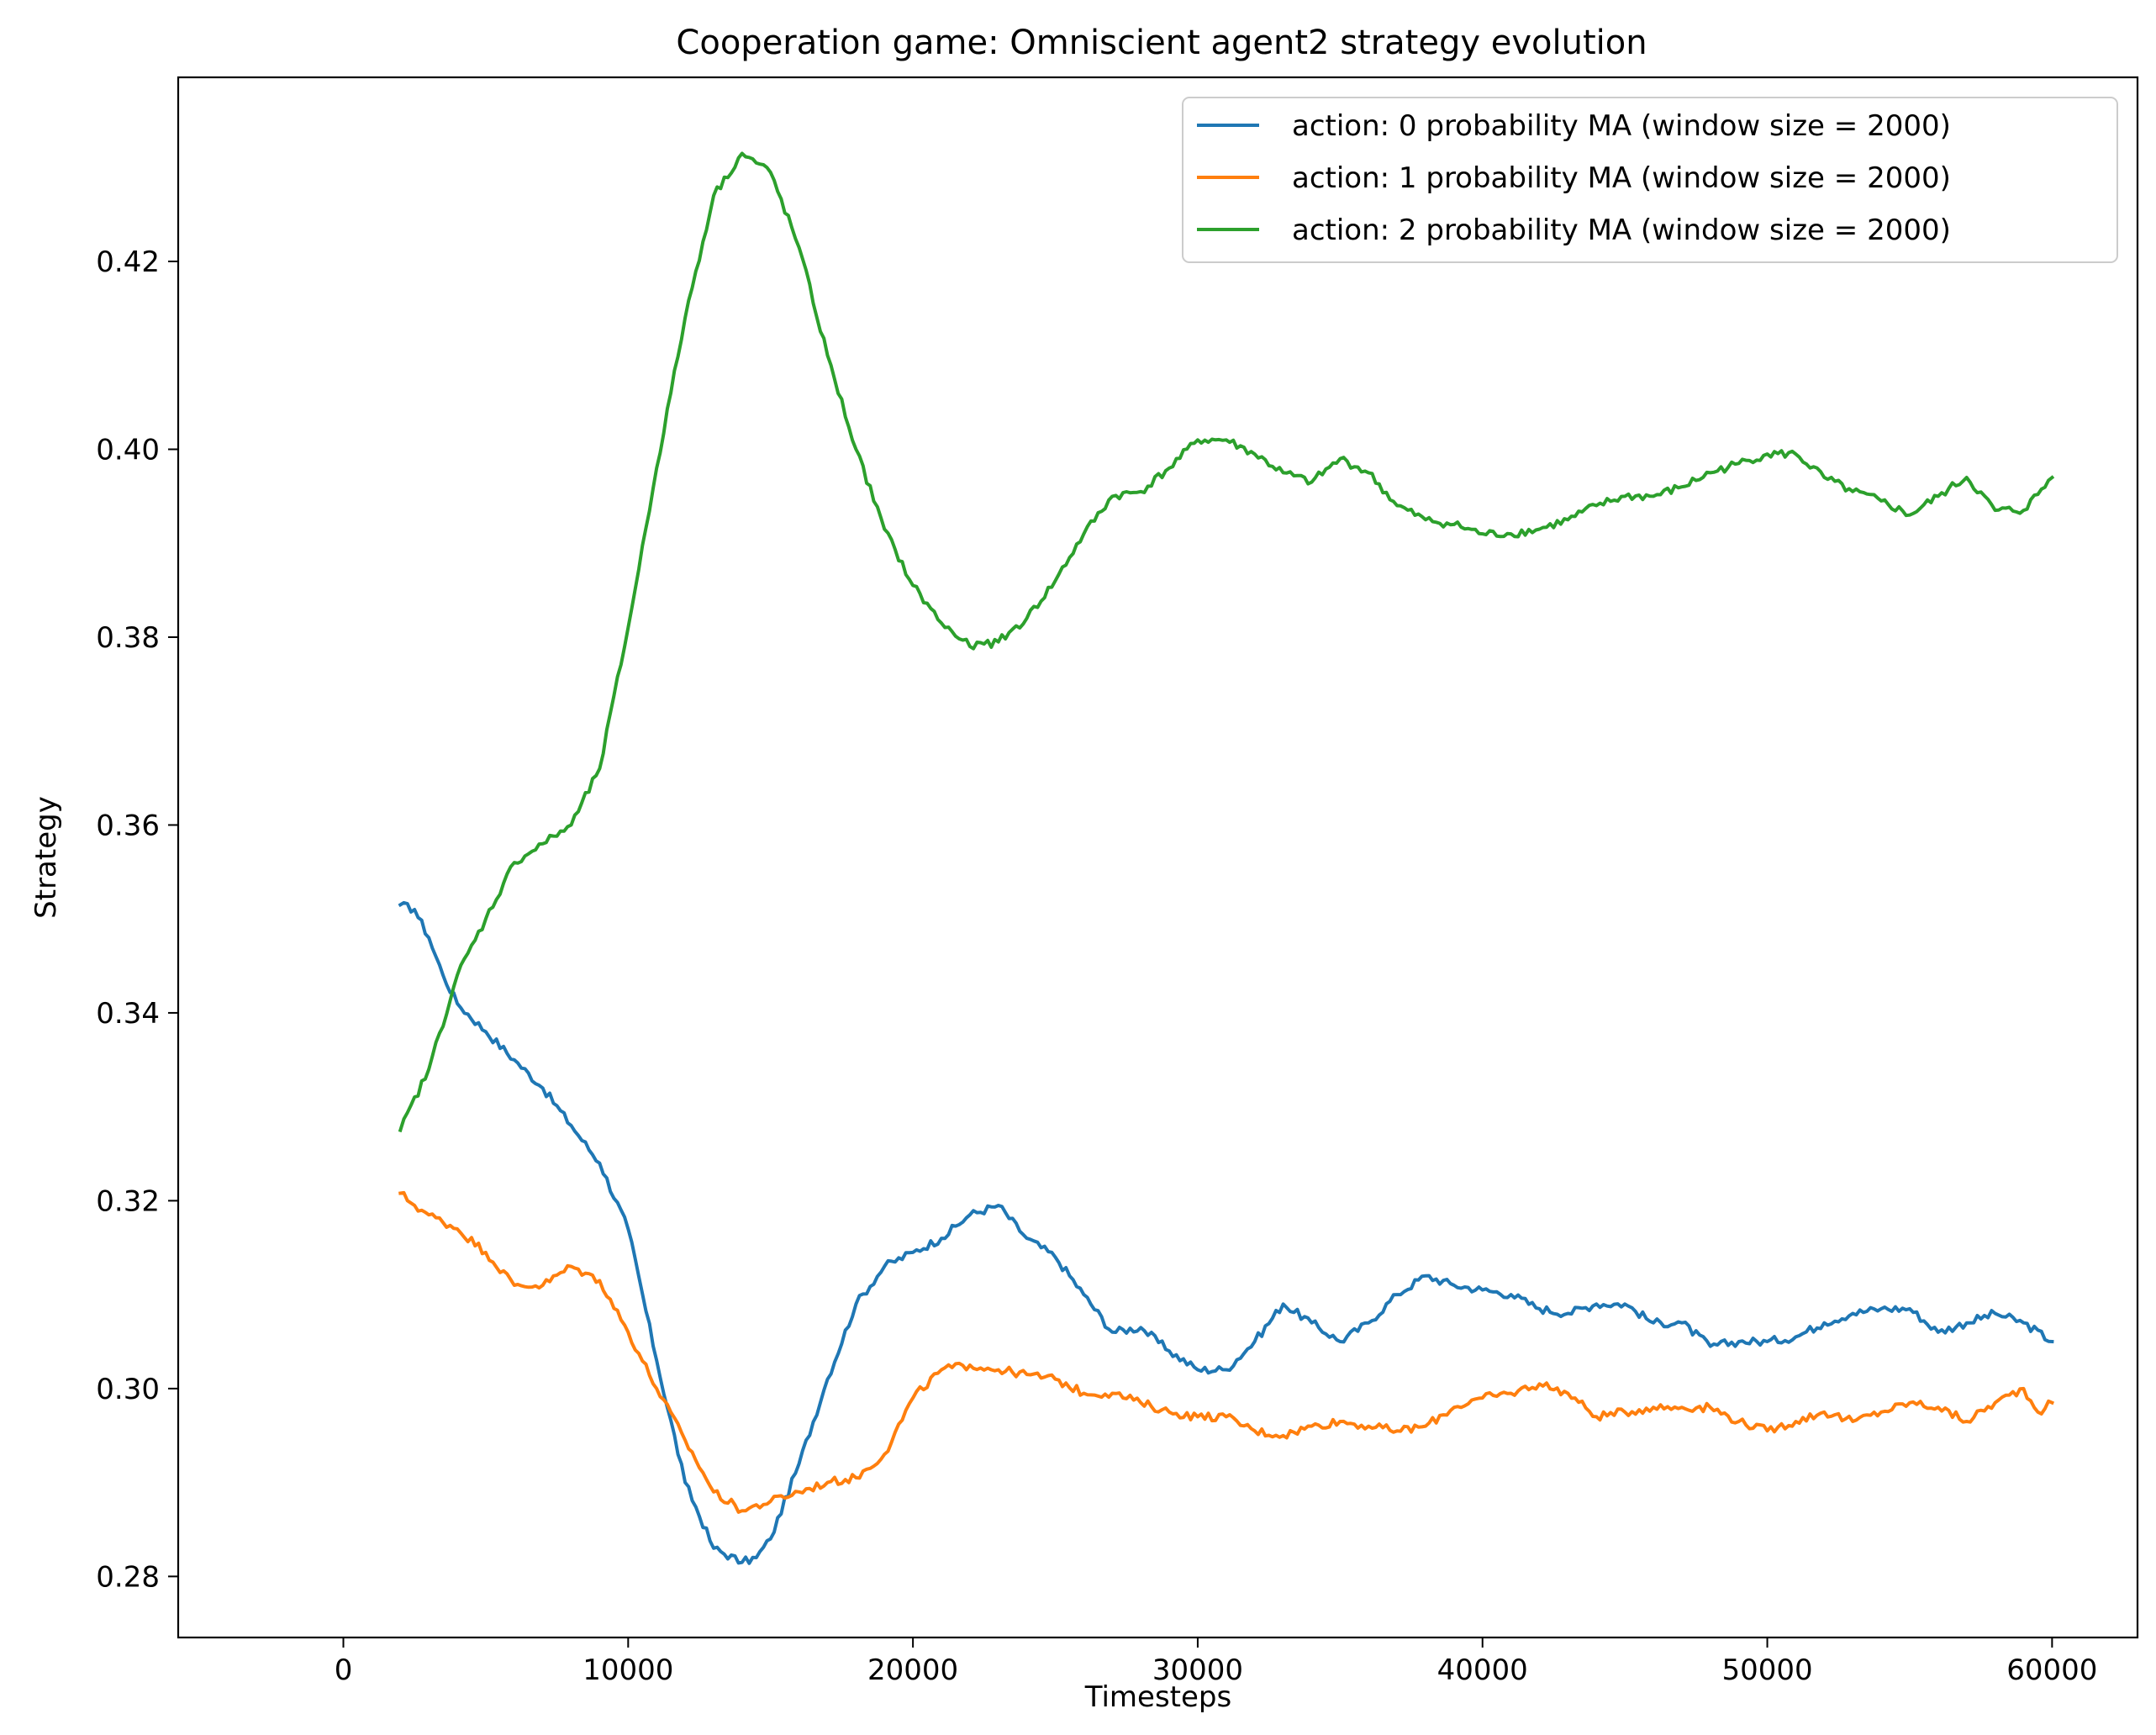 The height and width of the screenshot is (1735, 2156). Describe the element at coordinates (1197, 1670) in the screenshot. I see `x-tick-label: 30000` at that location.